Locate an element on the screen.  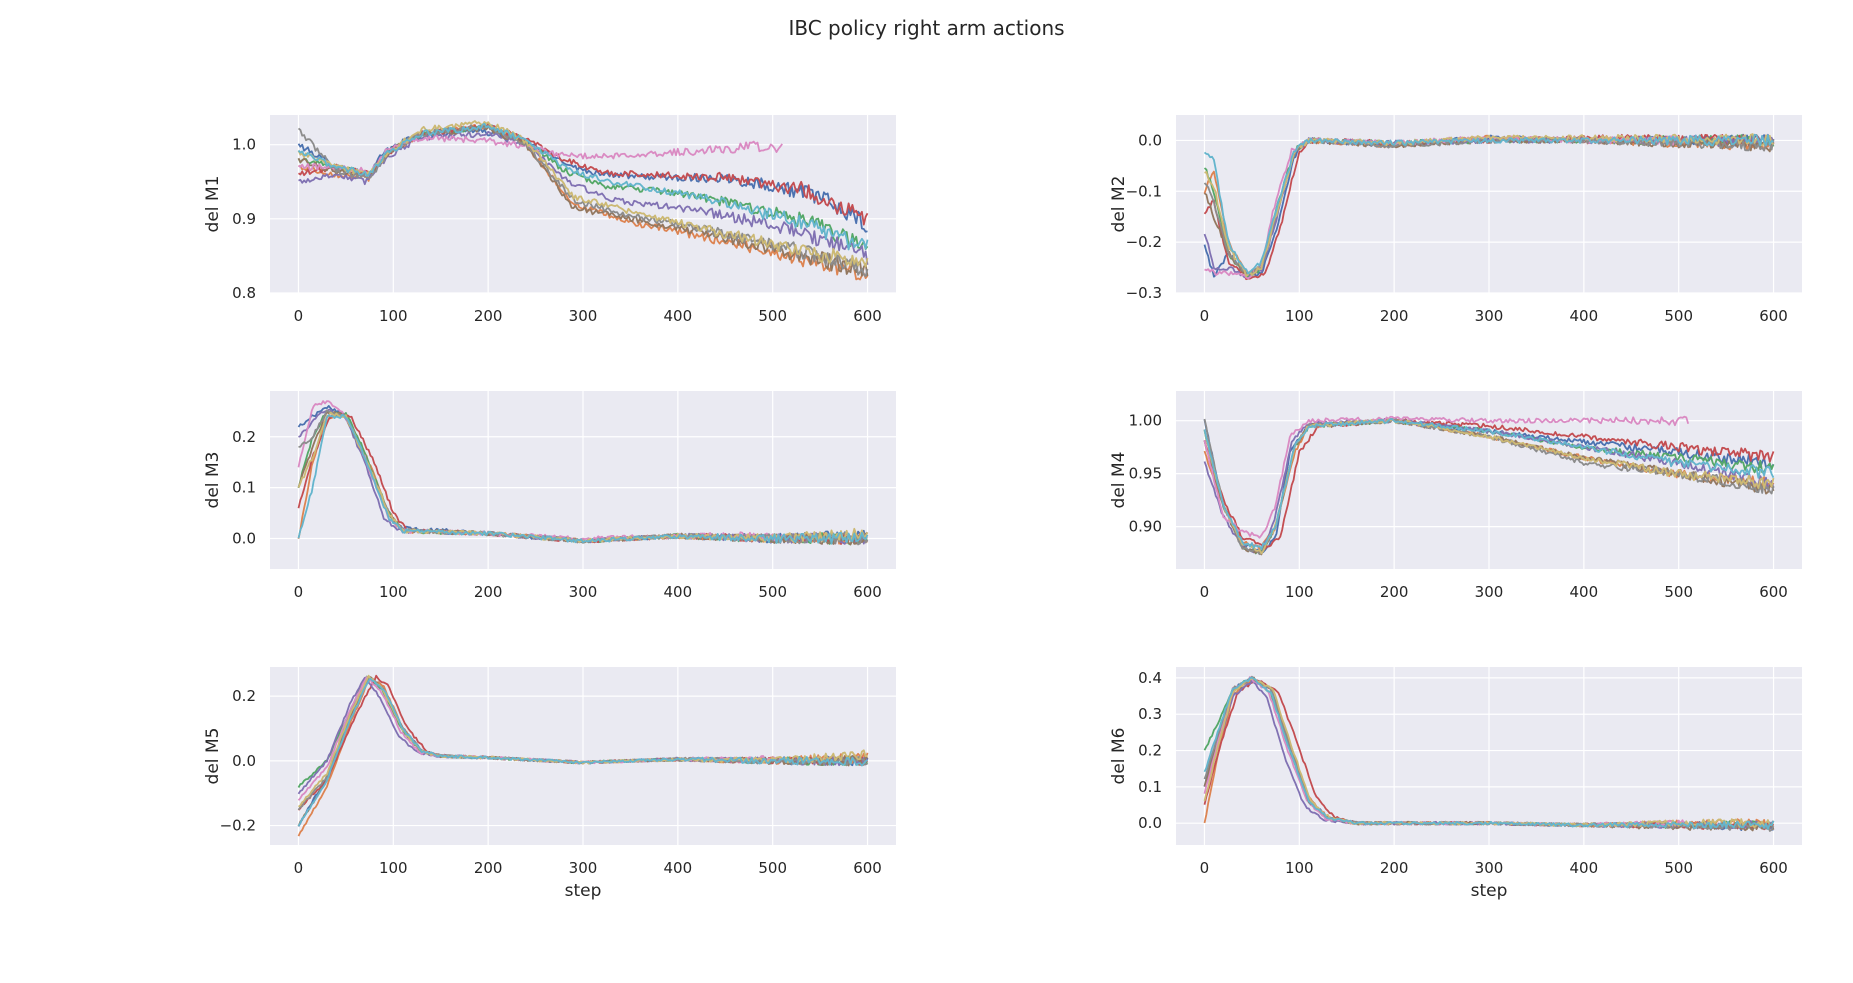
y-tick-label: 0.3 is located at coordinates (1150, 714).